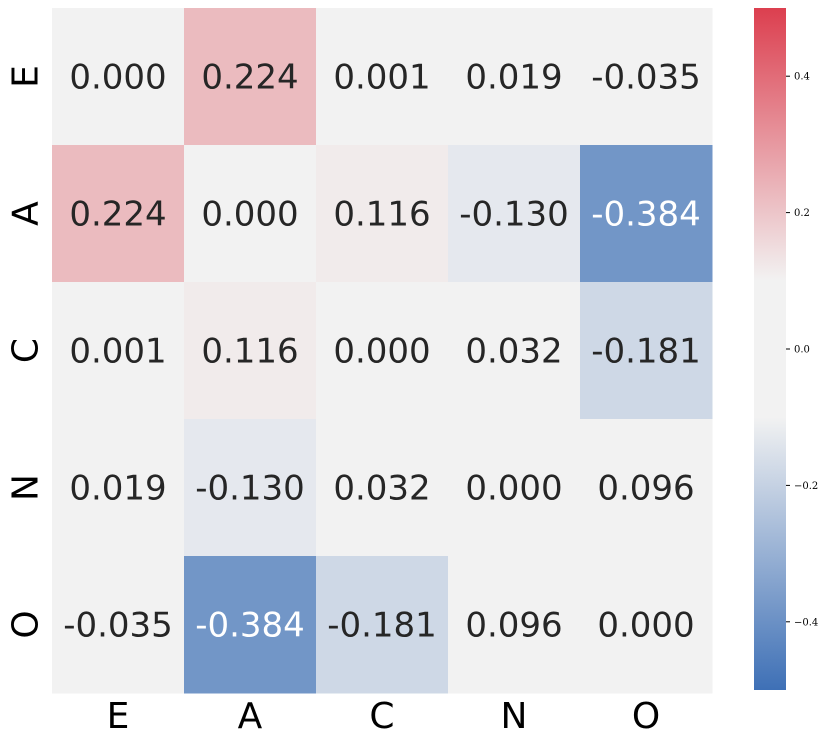  Describe the element at coordinates (26, 213) in the screenshot. I see `y-tick-label: A` at that location.